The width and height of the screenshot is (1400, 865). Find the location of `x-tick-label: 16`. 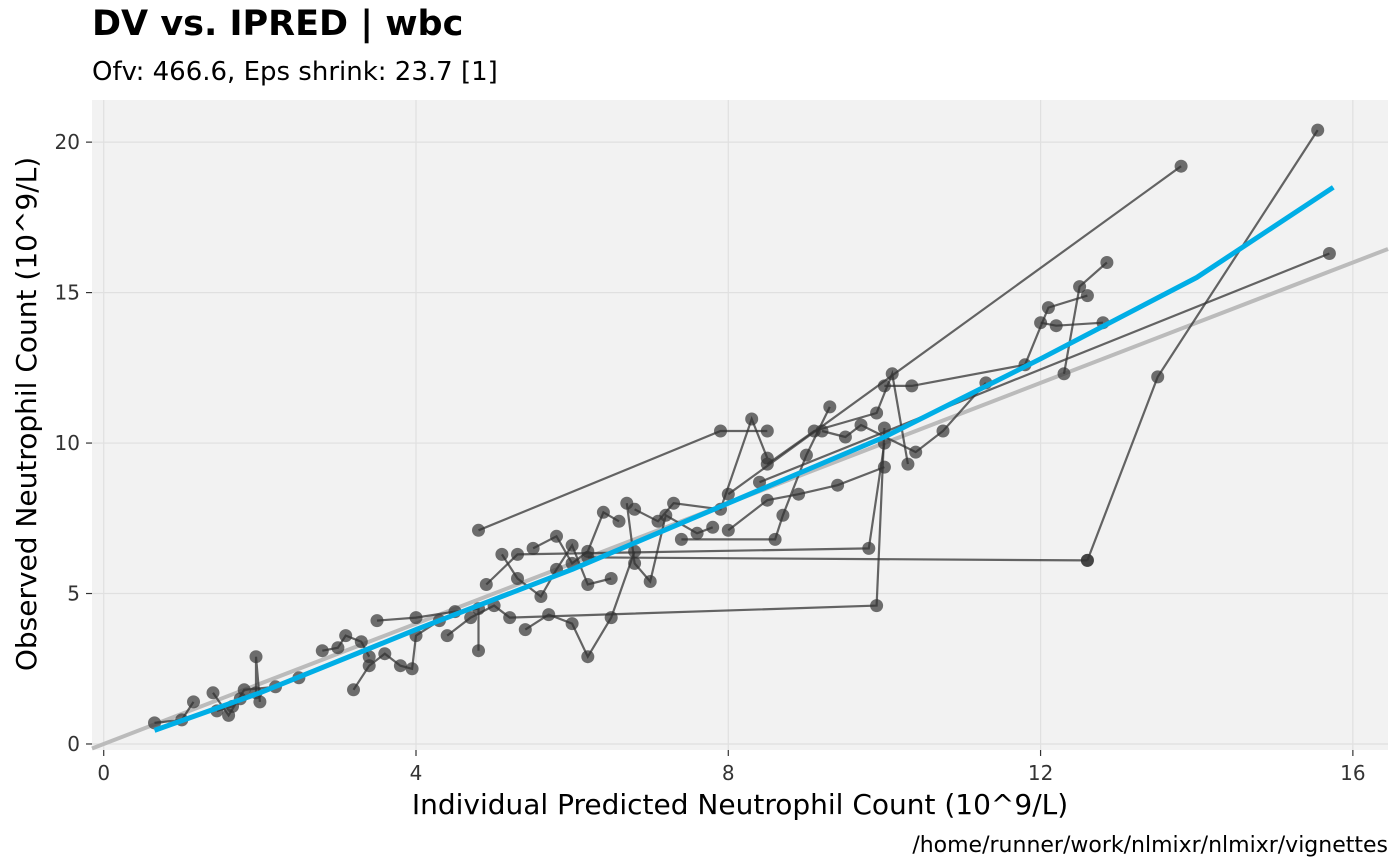

x-tick-label: 16 is located at coordinates (1352, 773).